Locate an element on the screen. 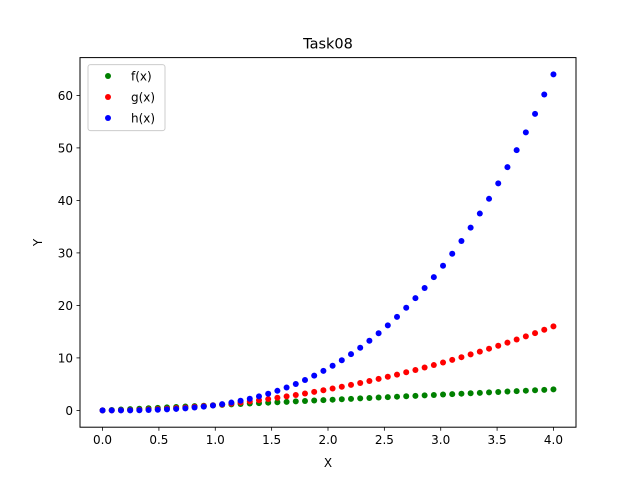  y-tick-label: 20 is located at coordinates (65, 306).